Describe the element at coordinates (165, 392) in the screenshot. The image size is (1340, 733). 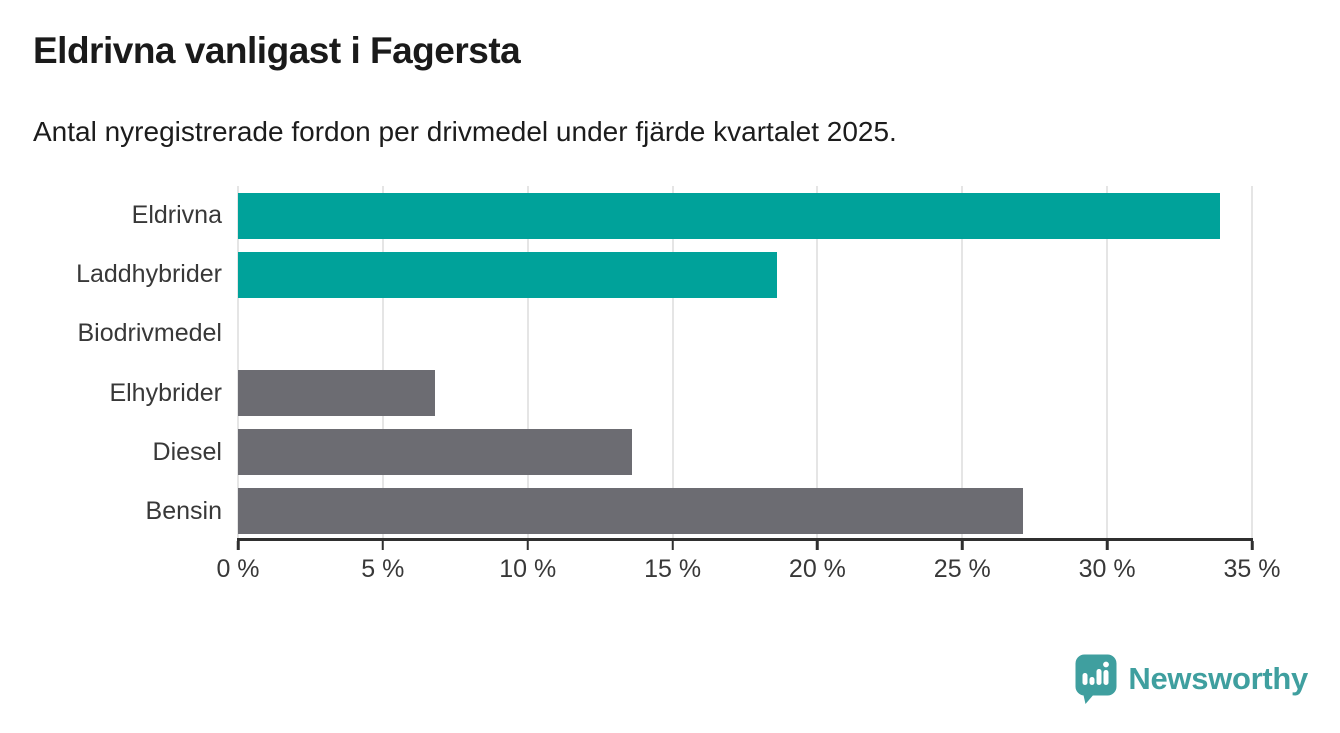
I see `category-label-elhybrider: Elhybrider` at that location.